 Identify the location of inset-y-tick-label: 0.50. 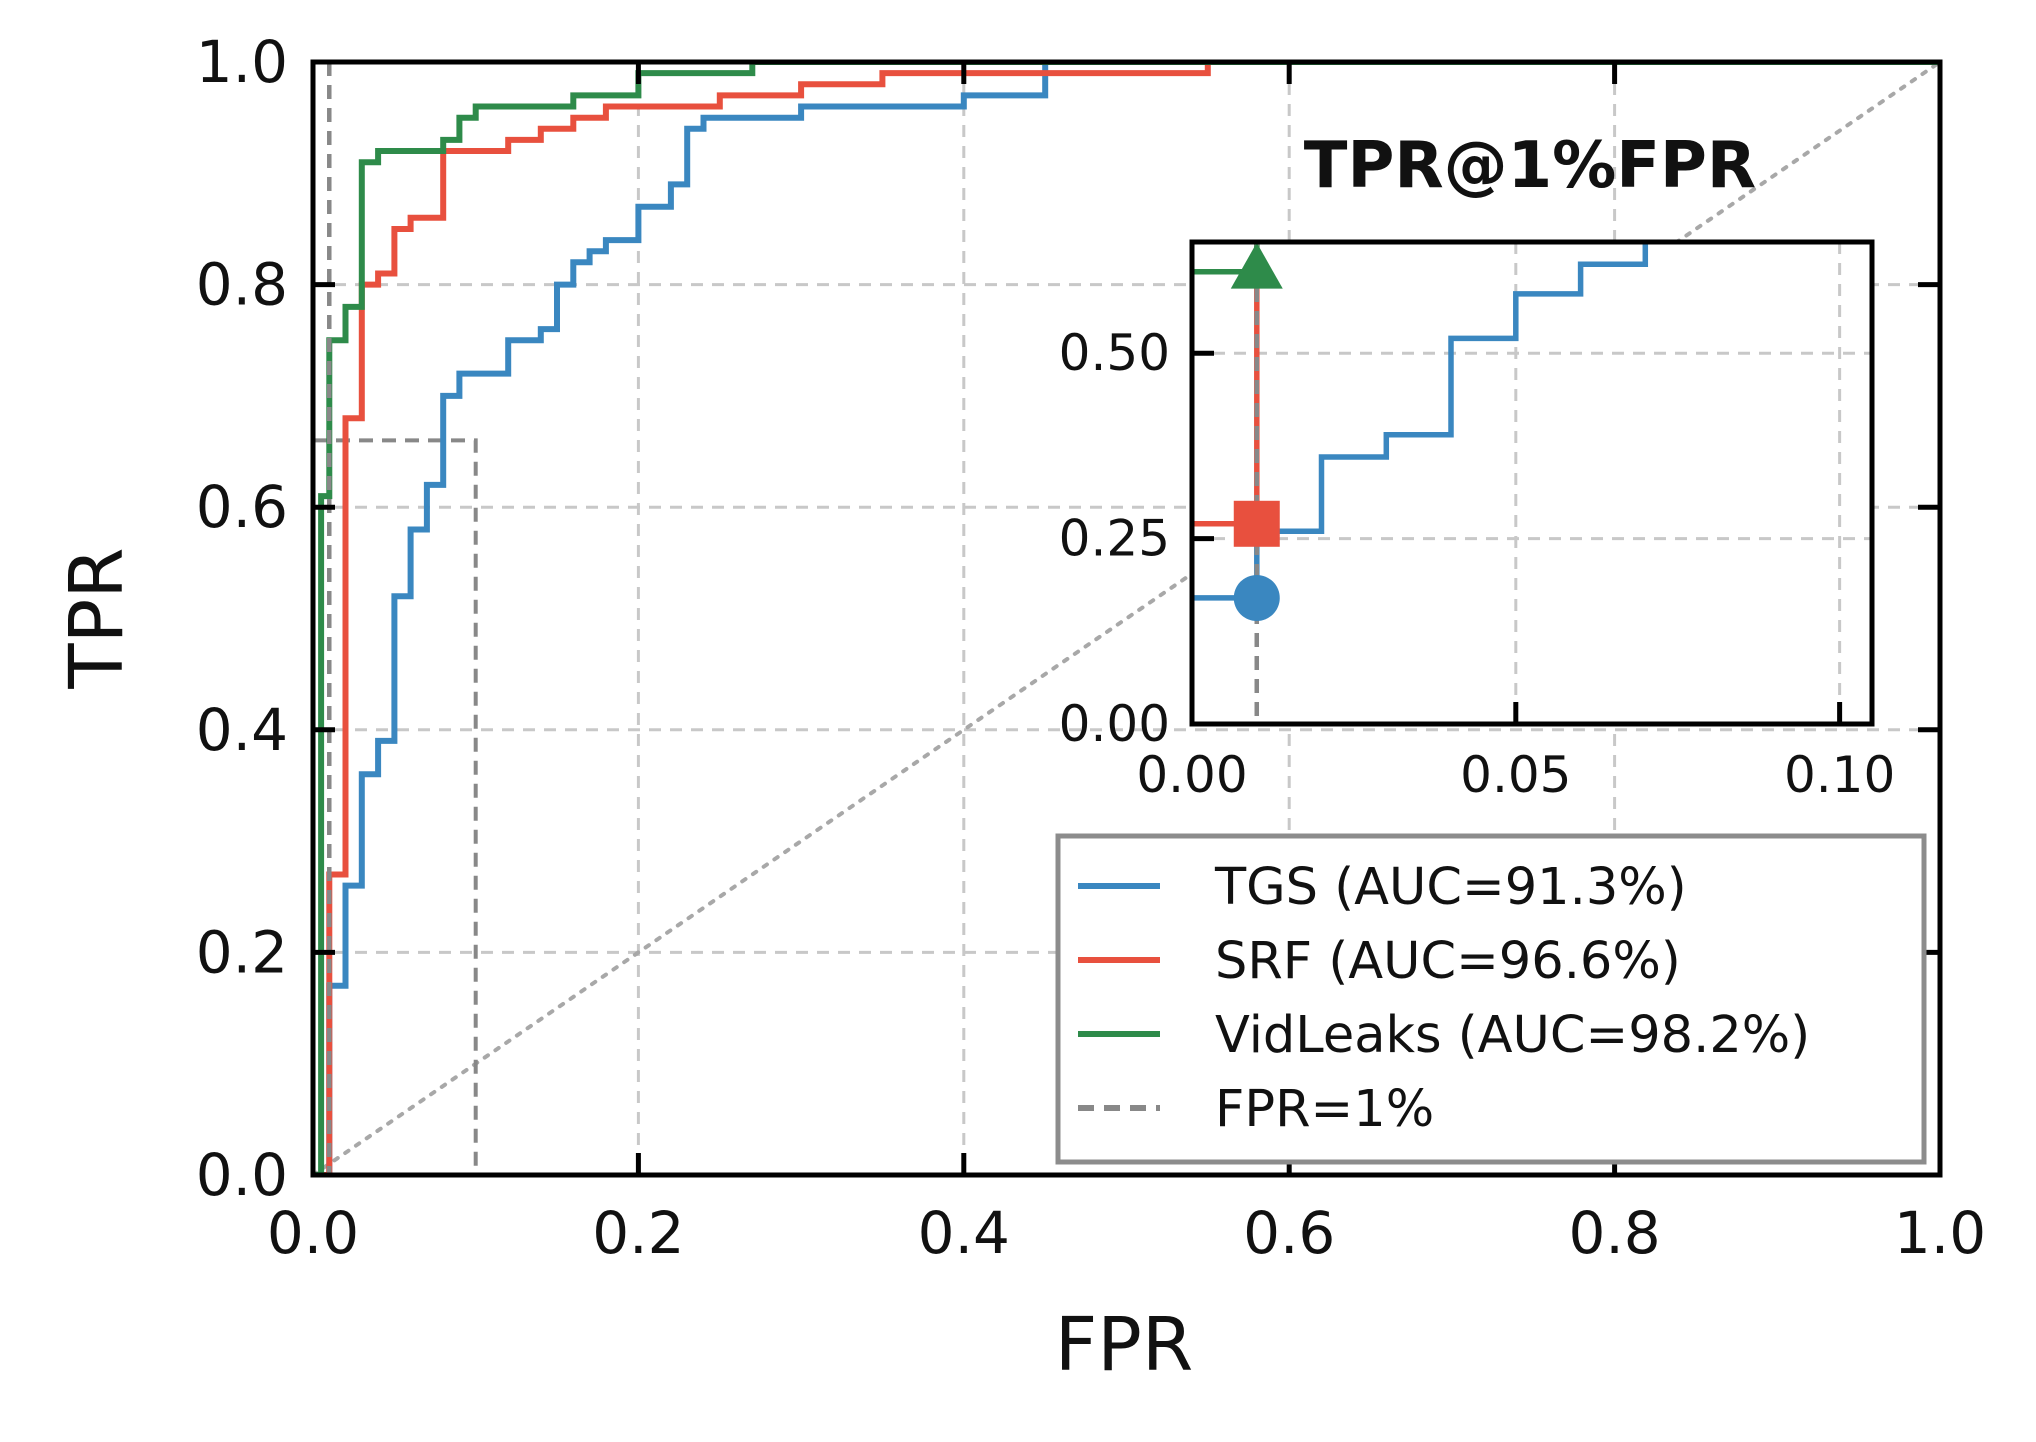
(1114, 353).